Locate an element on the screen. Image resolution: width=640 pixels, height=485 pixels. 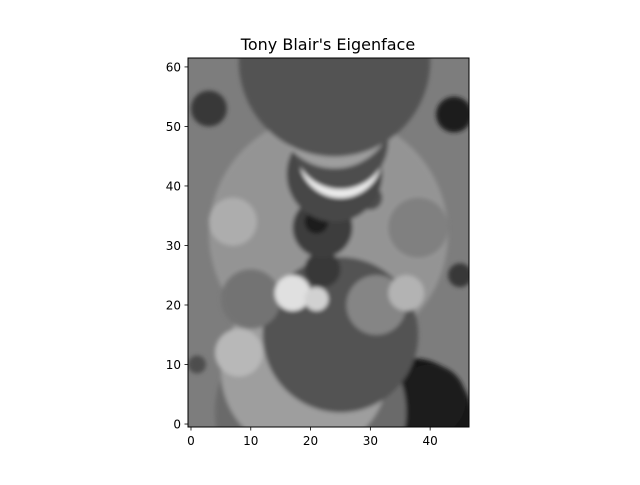
bottom-right-dark is located at coordinates (452, 114).